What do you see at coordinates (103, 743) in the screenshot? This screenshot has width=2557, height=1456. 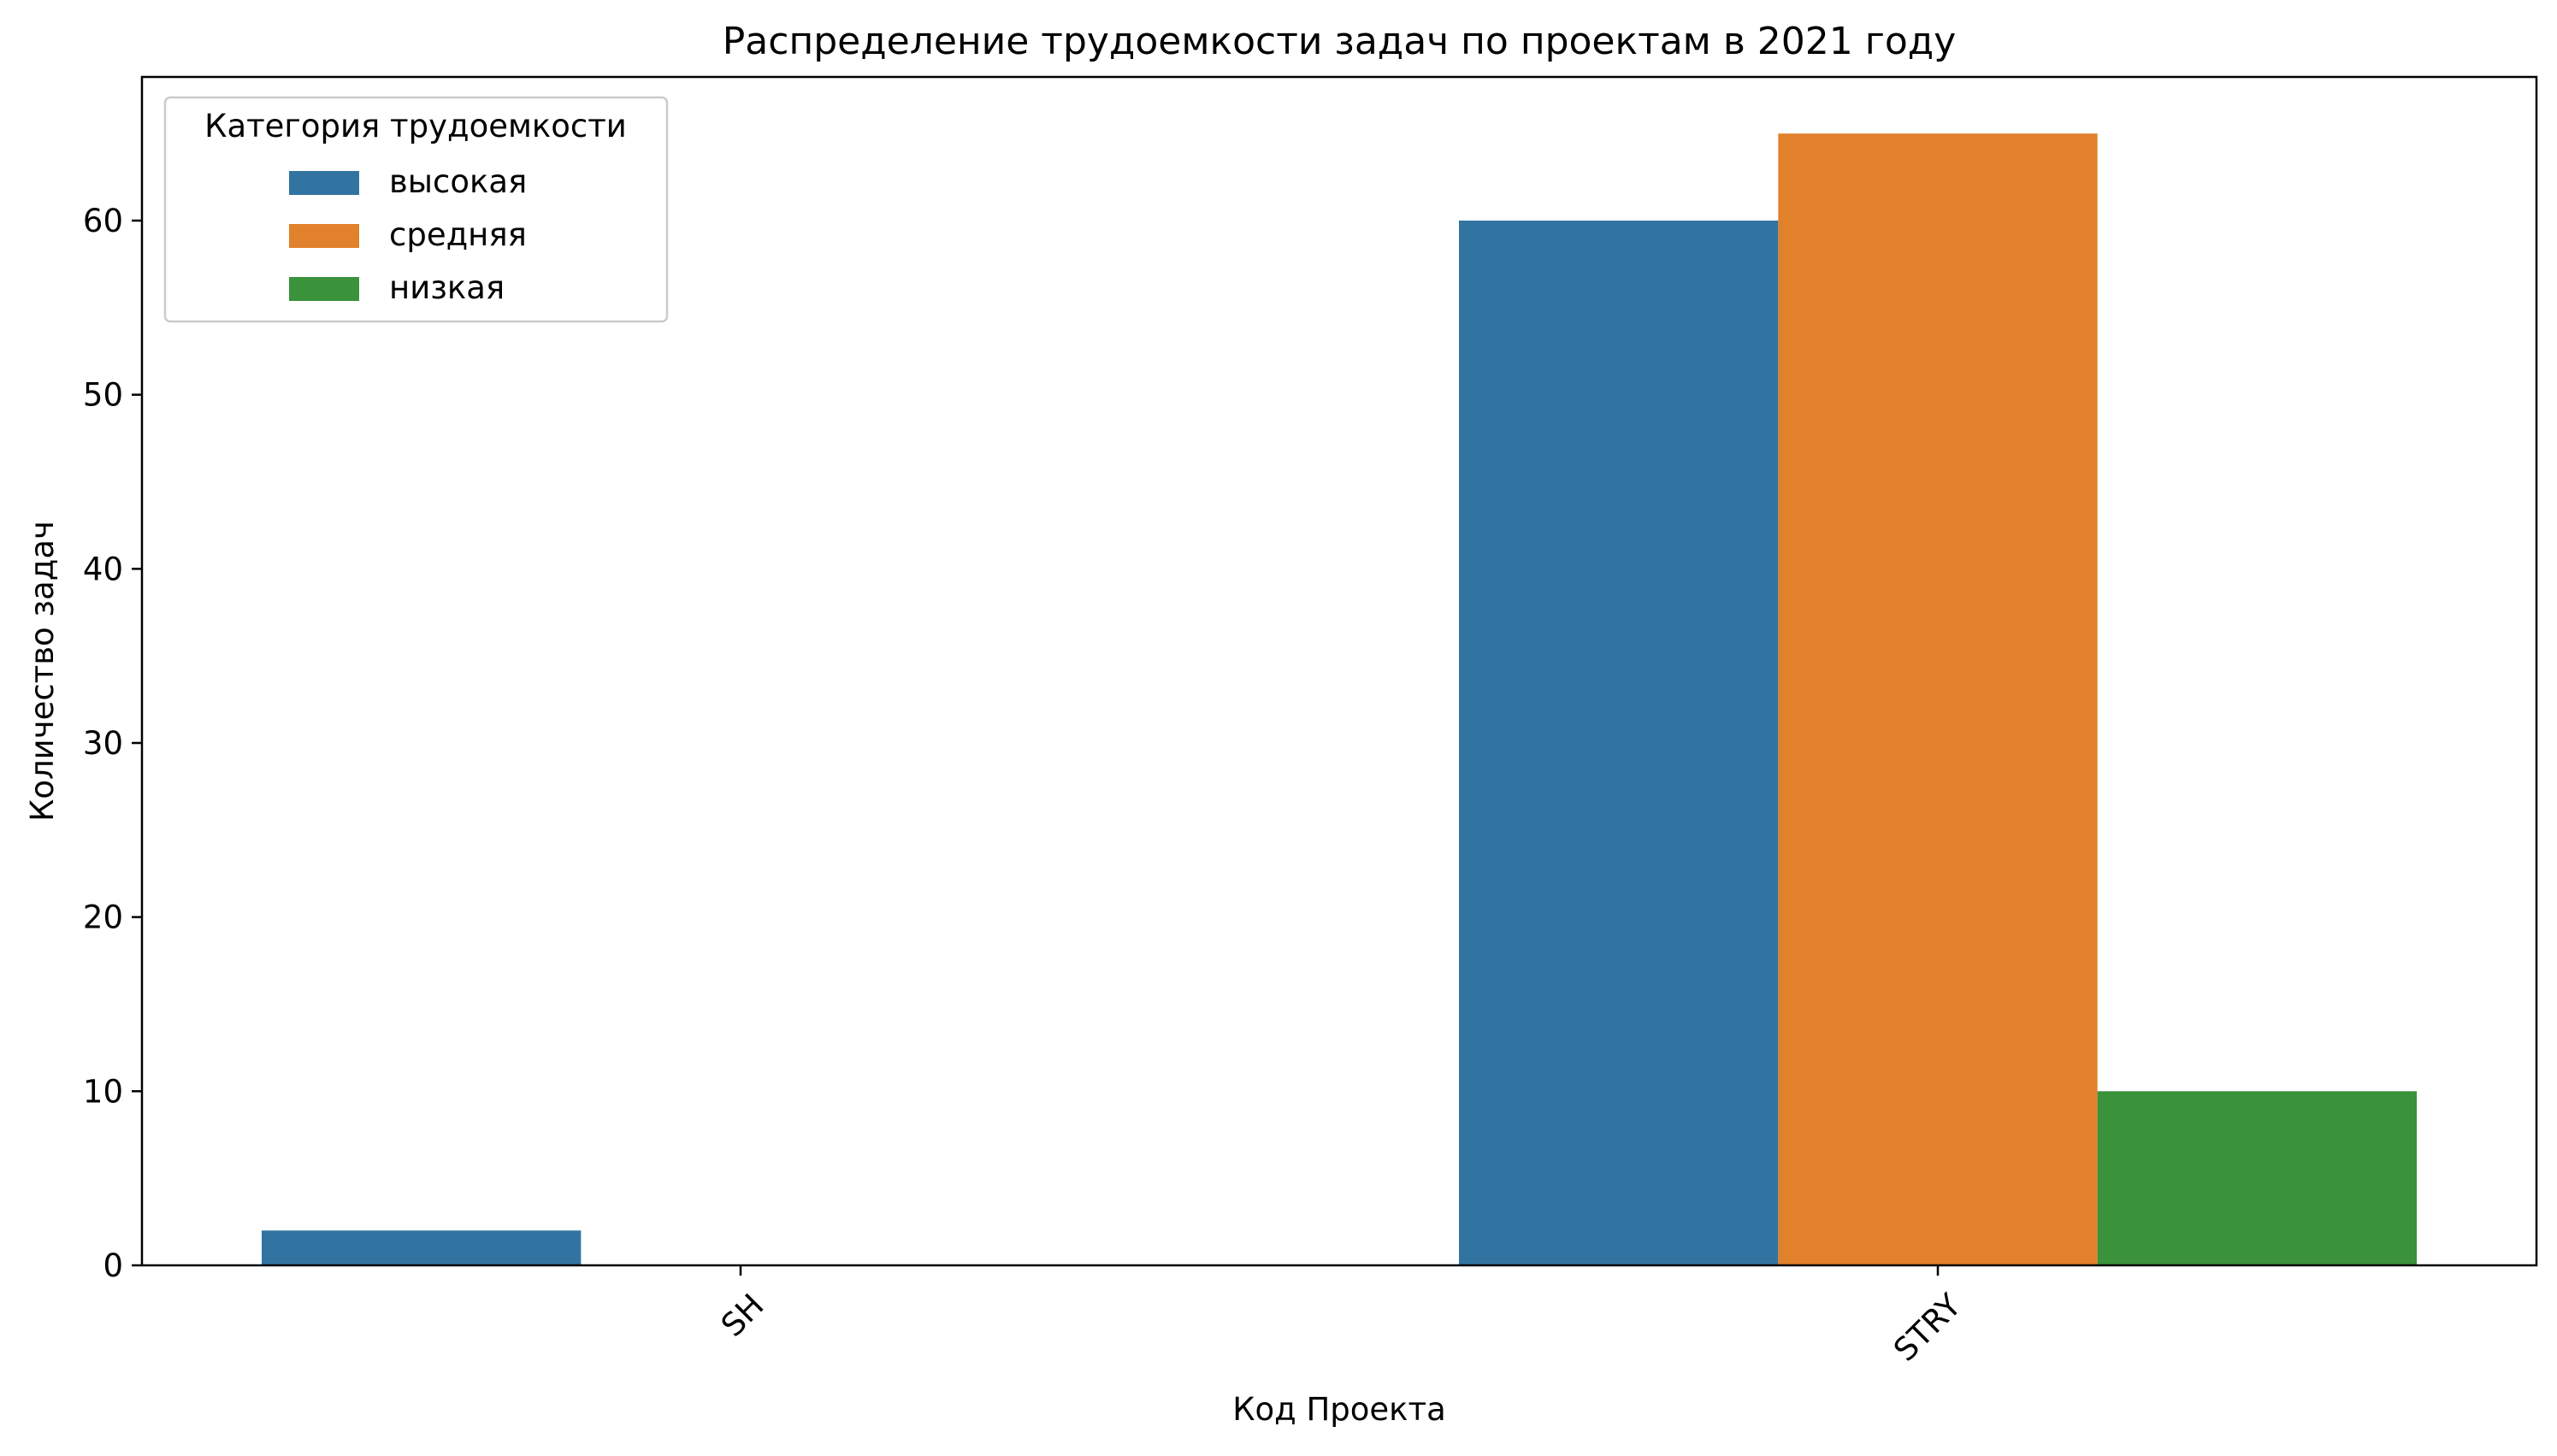 I see `y-tick-label: 30` at bounding box center [103, 743].